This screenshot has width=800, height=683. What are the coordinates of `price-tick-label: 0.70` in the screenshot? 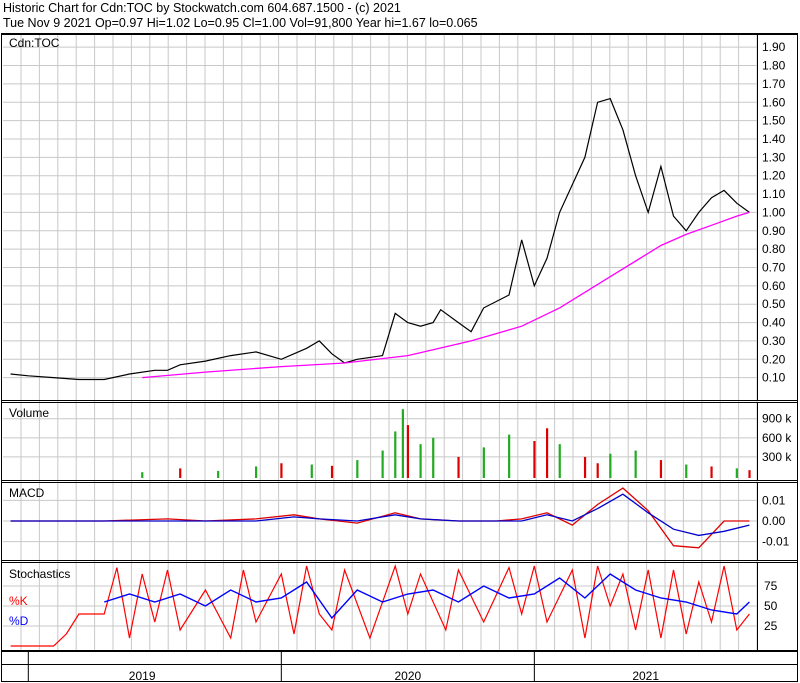 It's located at (774, 267).